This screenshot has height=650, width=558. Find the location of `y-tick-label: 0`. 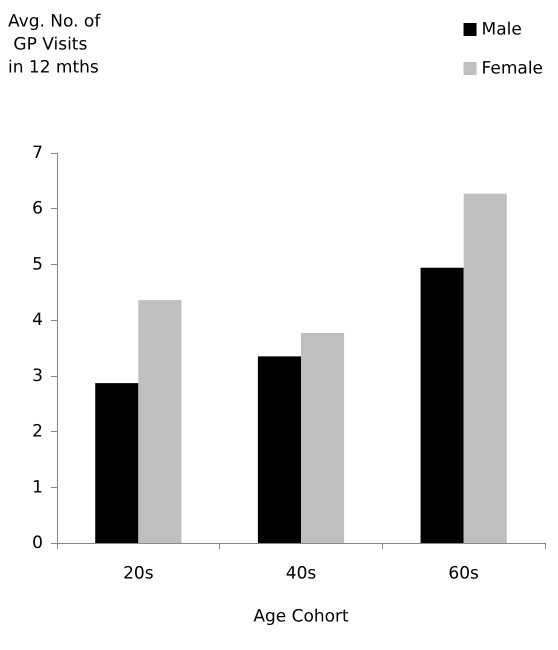

y-tick-label: 0 is located at coordinates (37, 543).